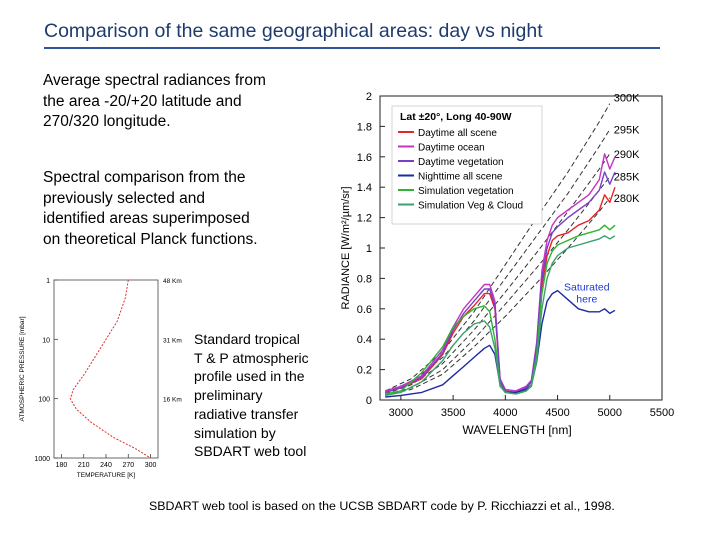 The width and height of the screenshot is (720, 540). I want to click on intro-line: the area -20/+20 latitude and, so click(142, 101).